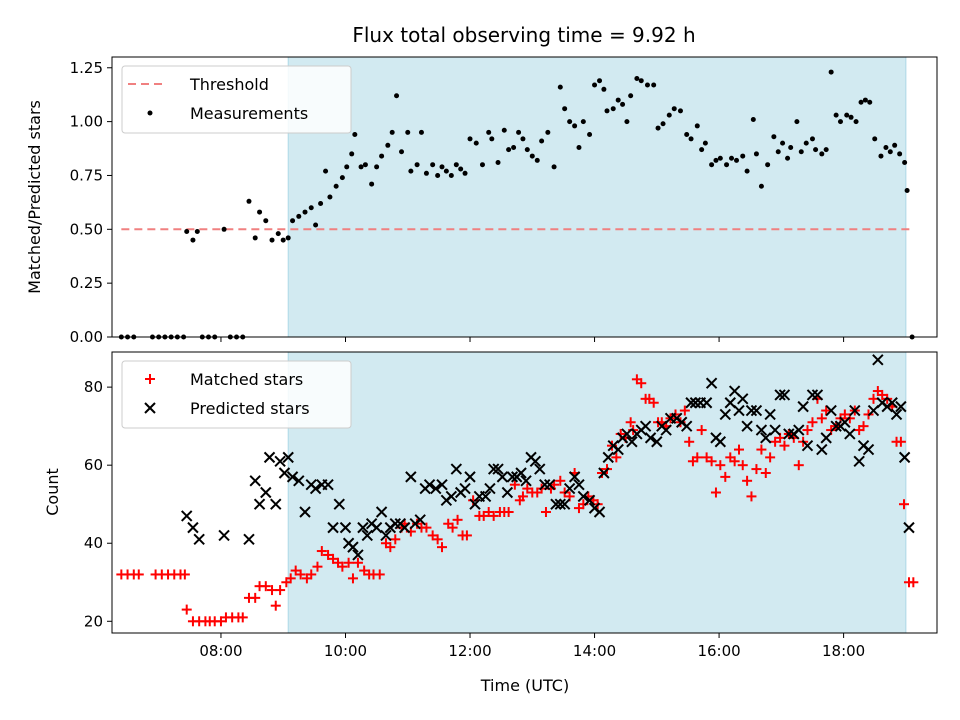 The height and width of the screenshot is (720, 960). What do you see at coordinates (469, 651) in the screenshot?
I see `x-tick-label: 12:00` at bounding box center [469, 651].